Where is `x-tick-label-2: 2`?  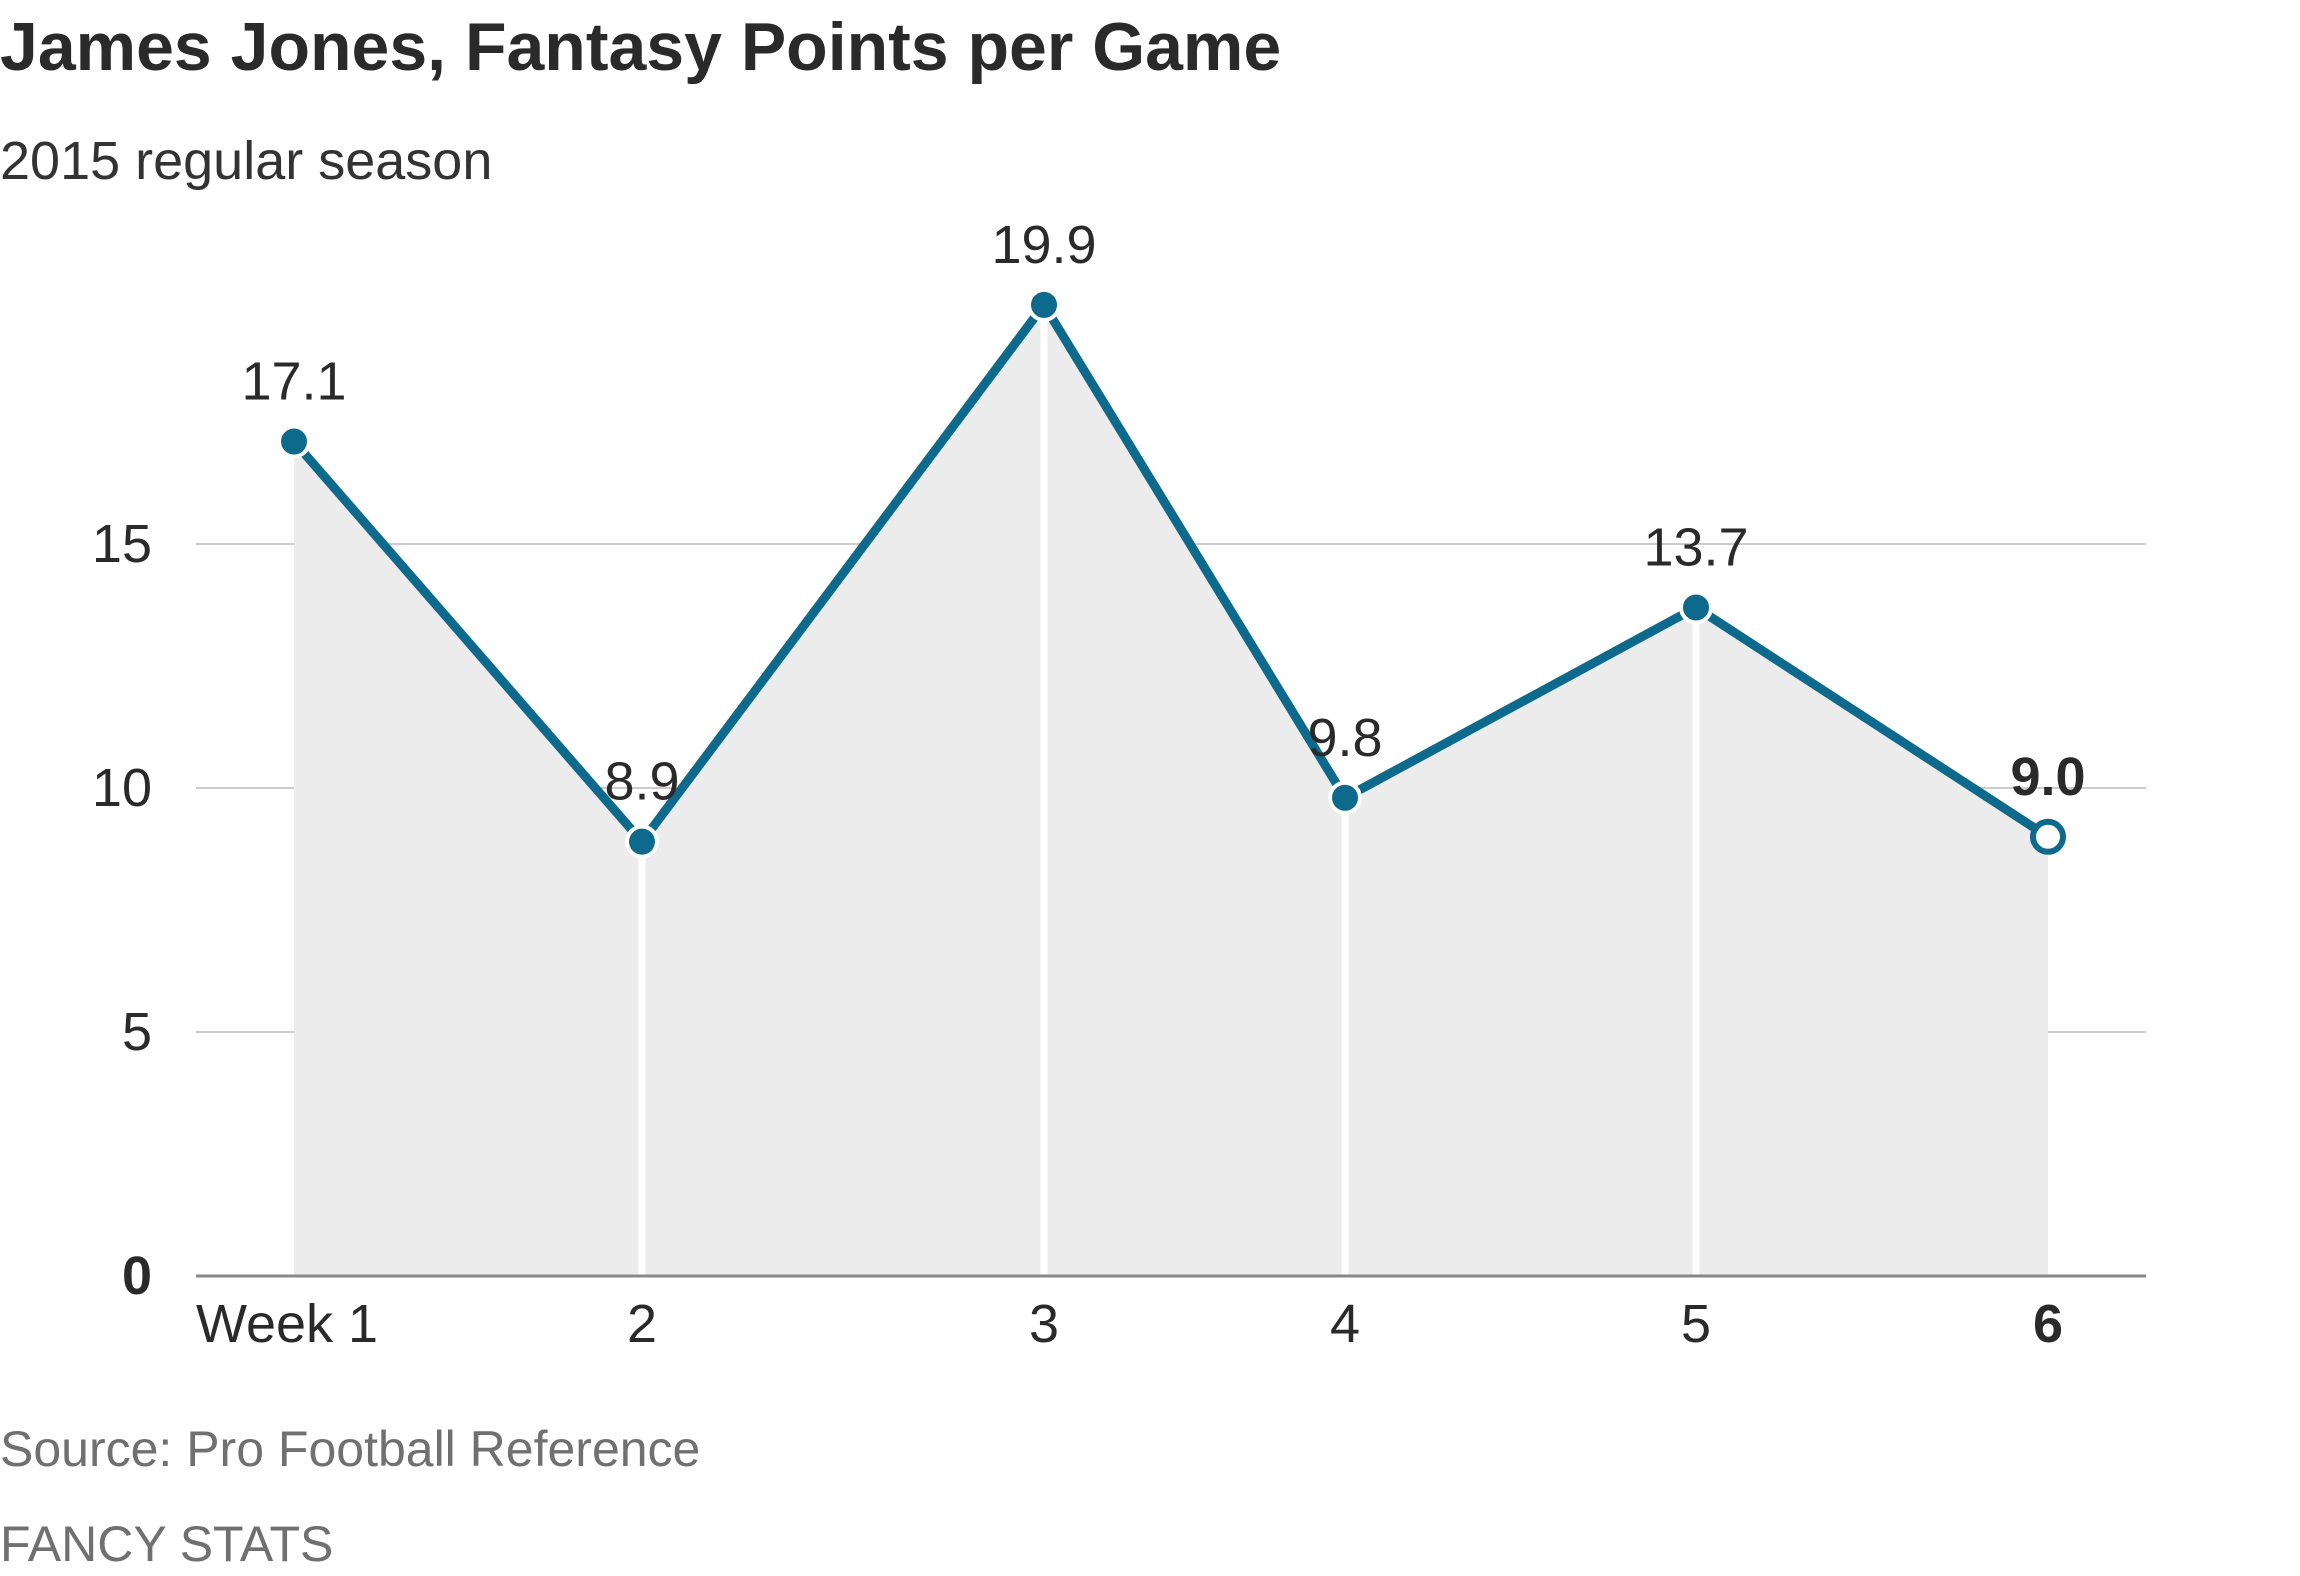
x-tick-label-2: 2 is located at coordinates (642, 1324).